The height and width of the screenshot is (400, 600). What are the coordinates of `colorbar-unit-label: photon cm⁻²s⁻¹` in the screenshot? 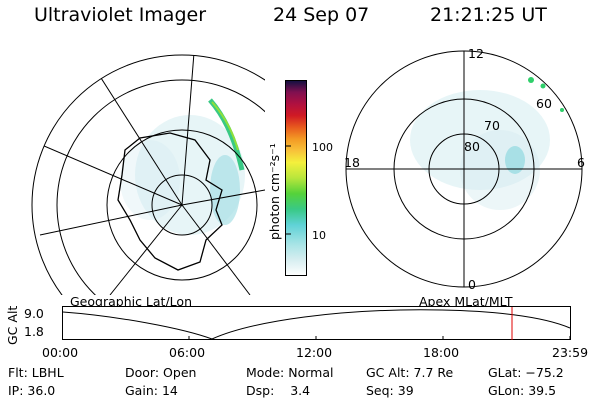 It's located at (274, 191).